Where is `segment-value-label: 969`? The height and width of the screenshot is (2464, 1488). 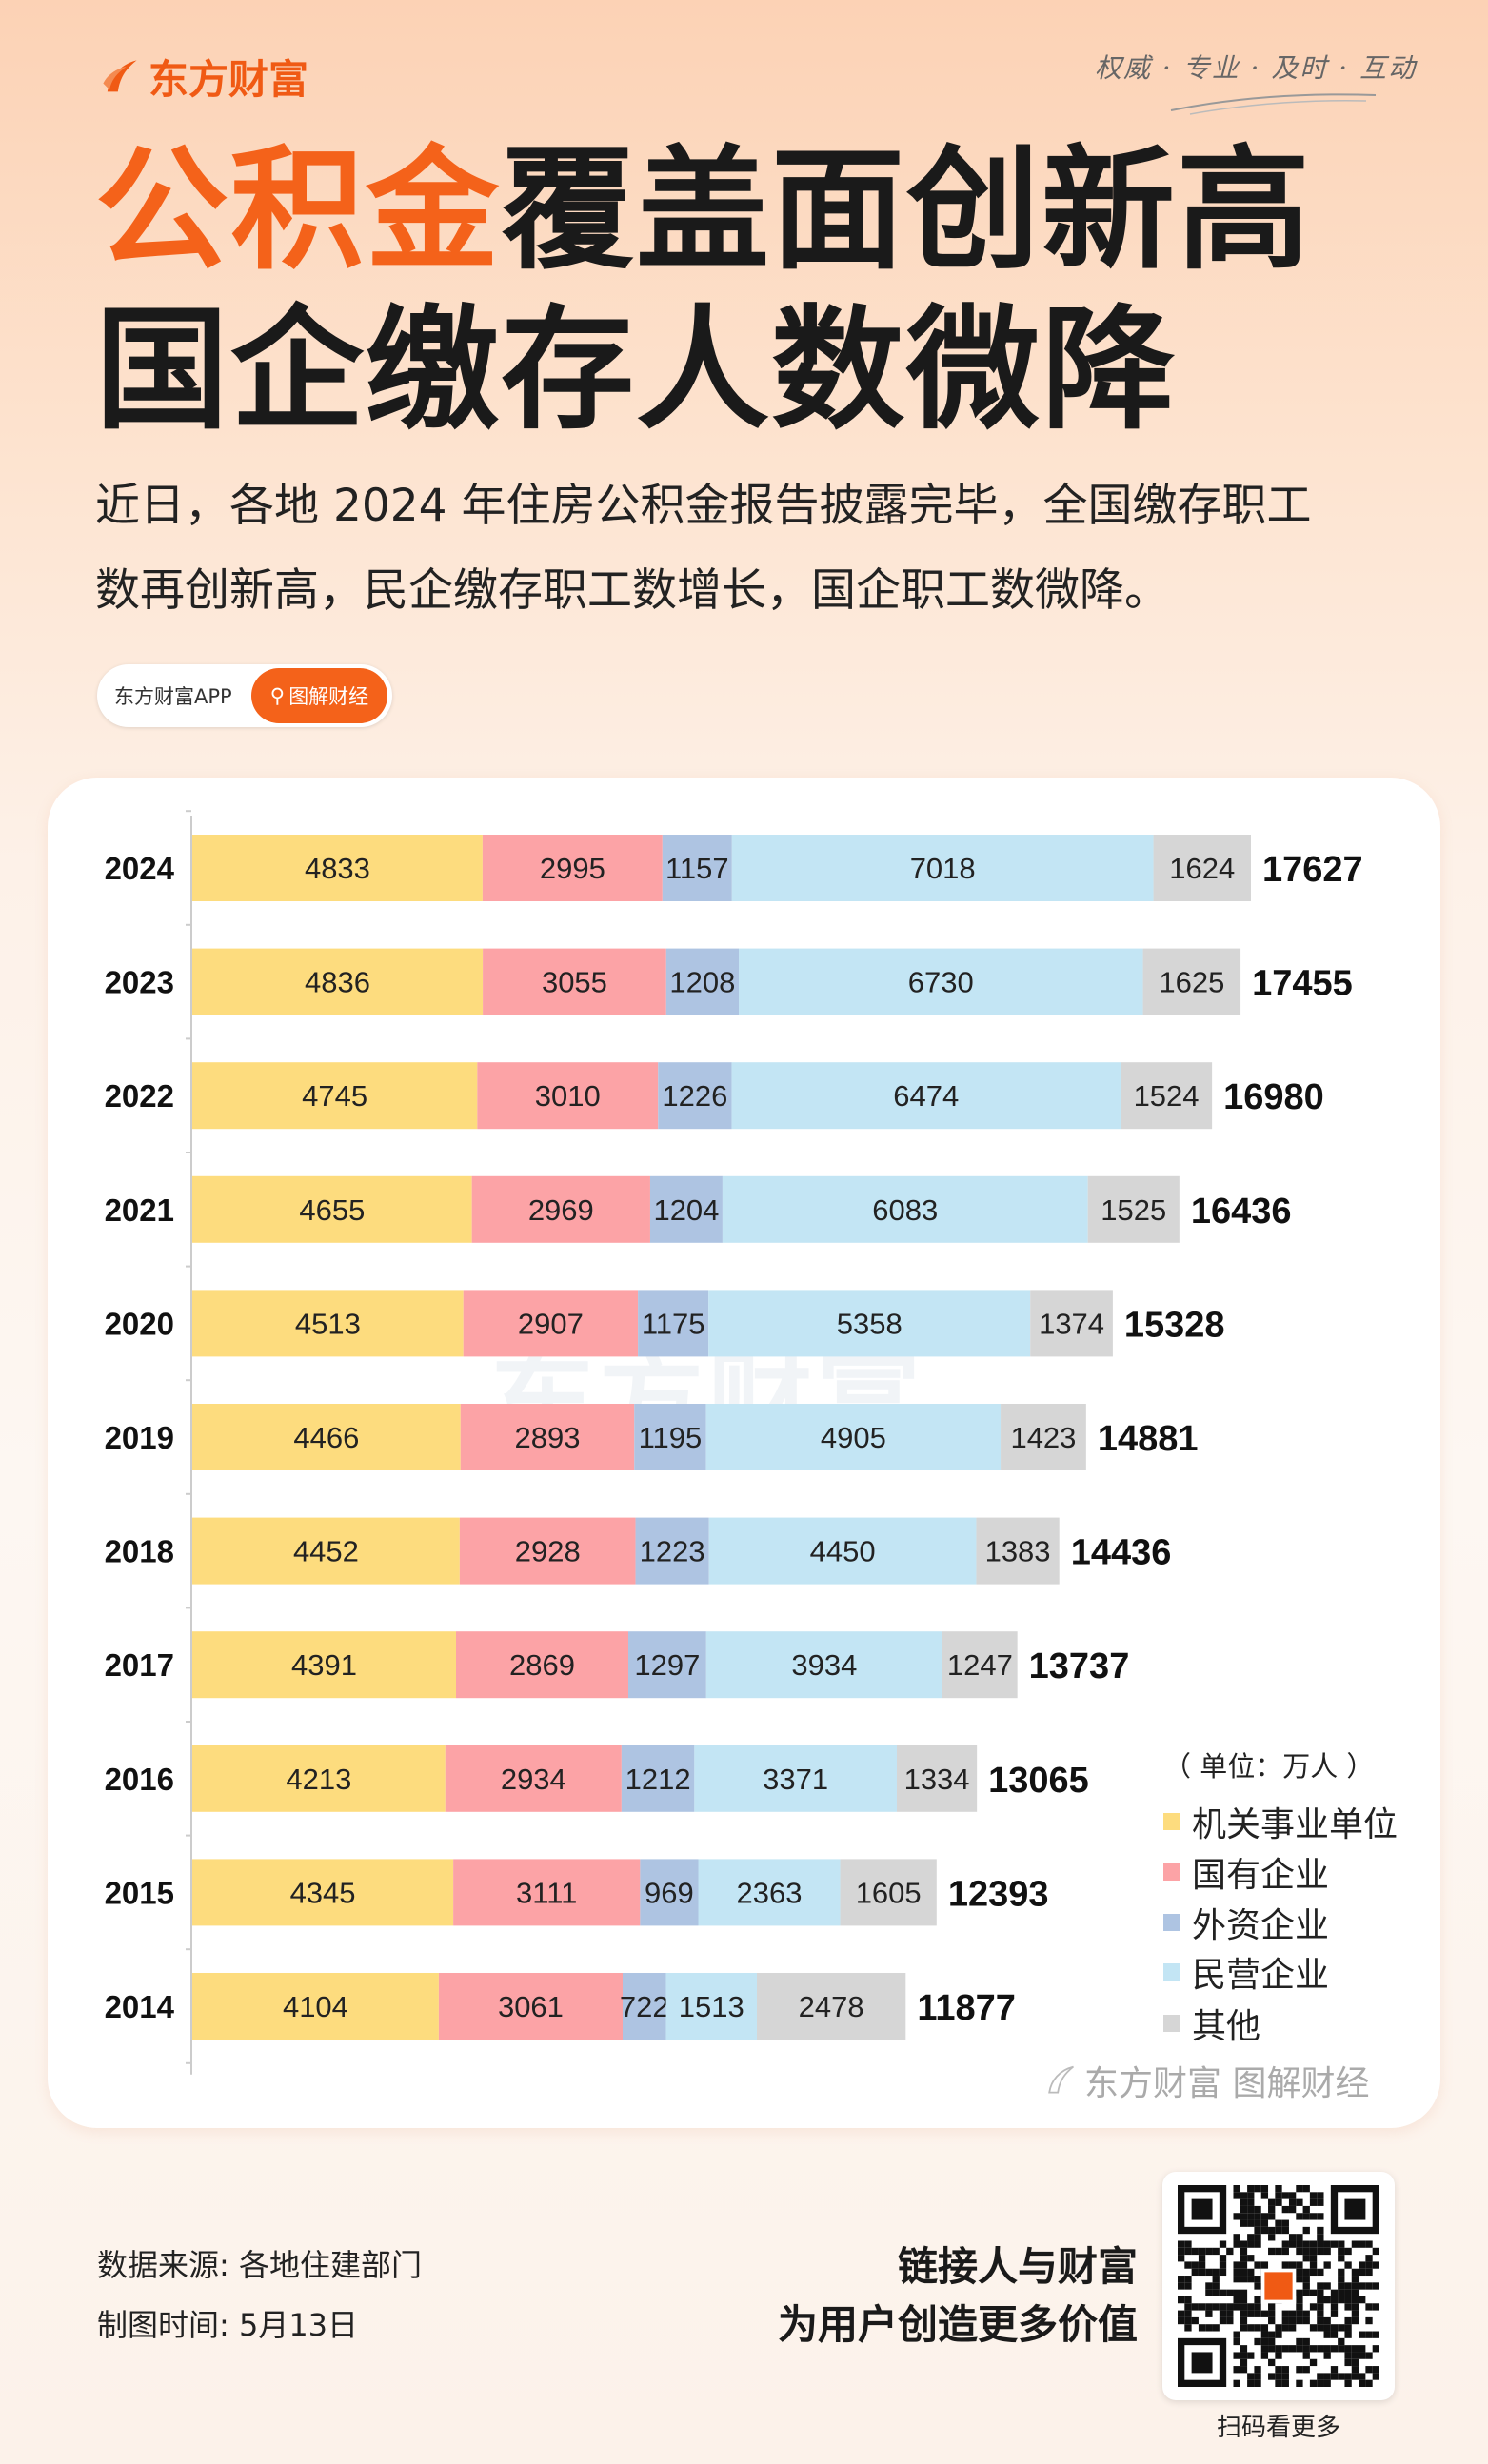
segment-value-label: 969 is located at coordinates (669, 1892).